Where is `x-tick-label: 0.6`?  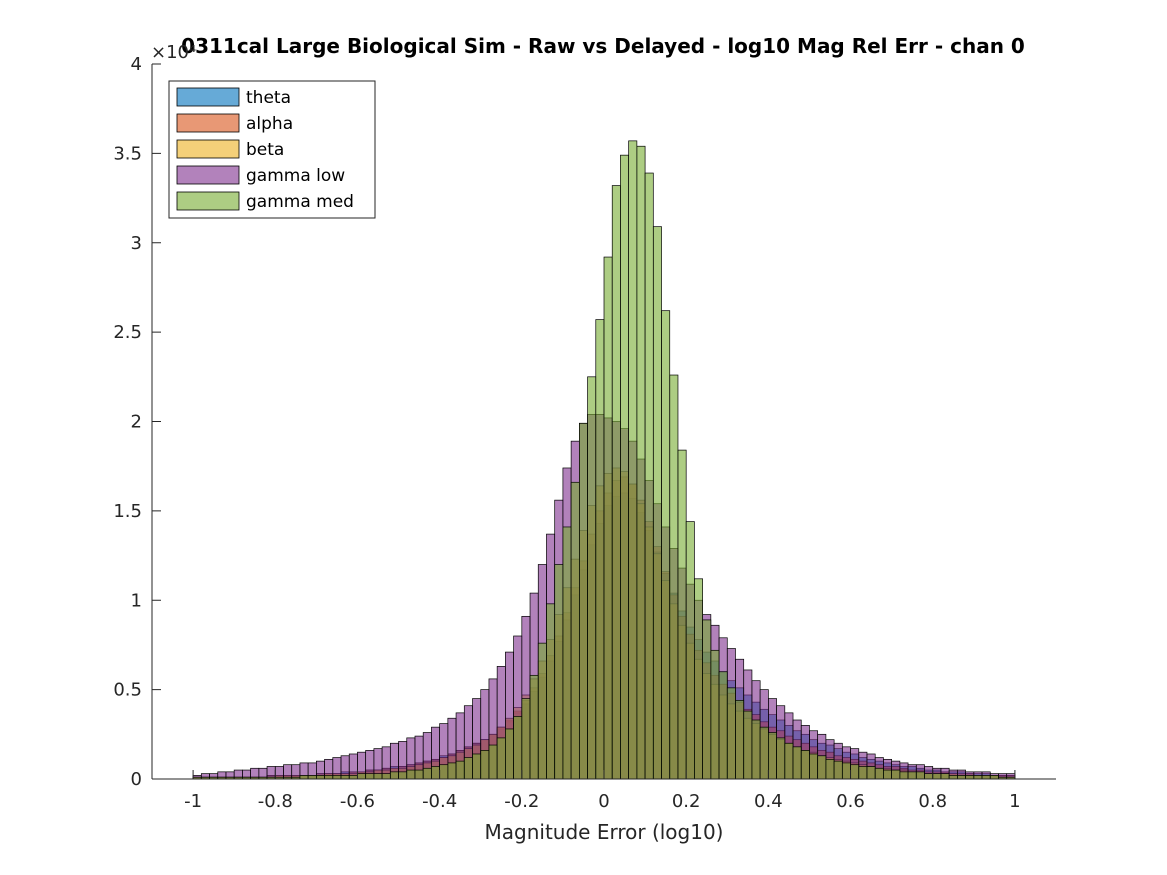
x-tick-label: 0.6 is located at coordinates (850, 801).